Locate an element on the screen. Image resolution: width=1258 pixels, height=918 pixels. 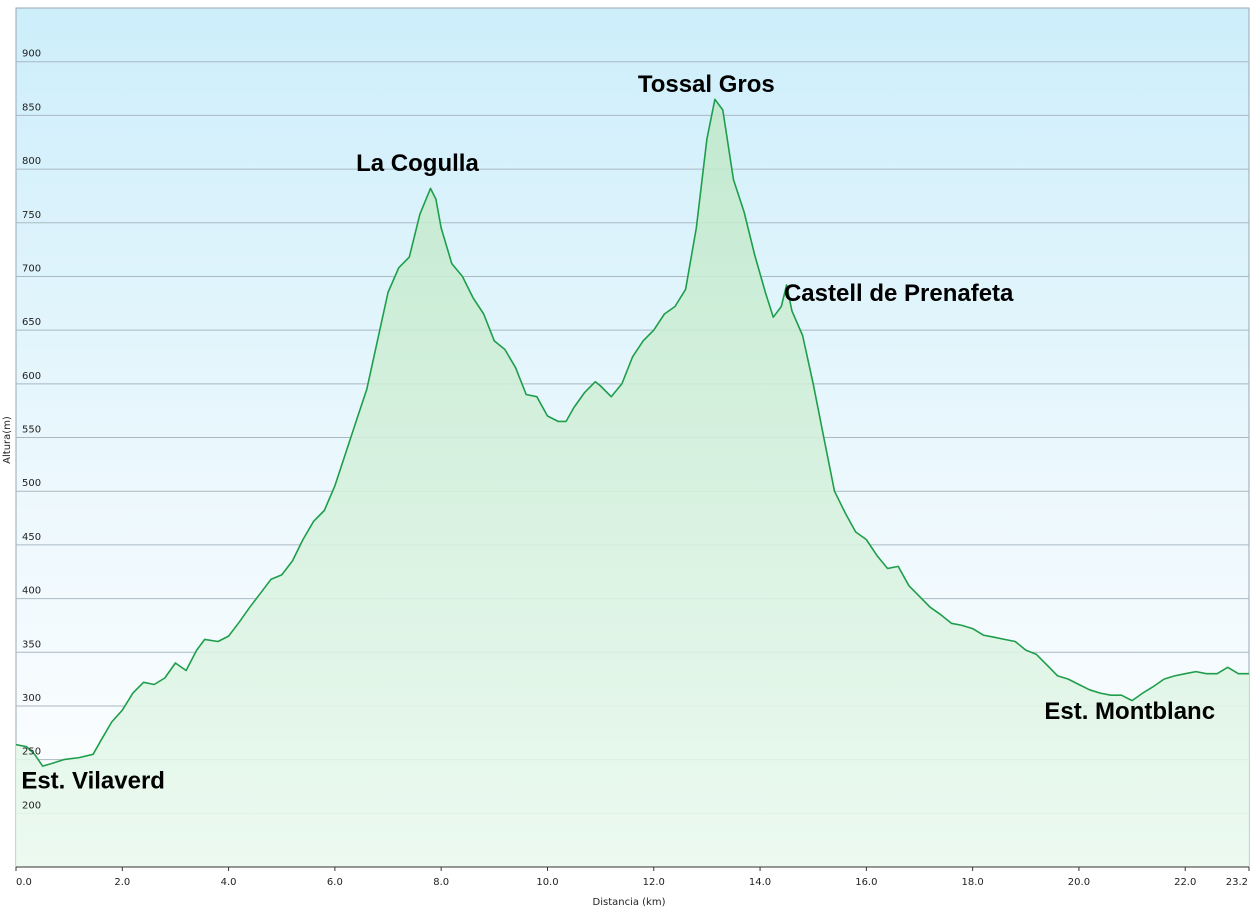
y-tick-label: 200 is located at coordinates (31, 805).